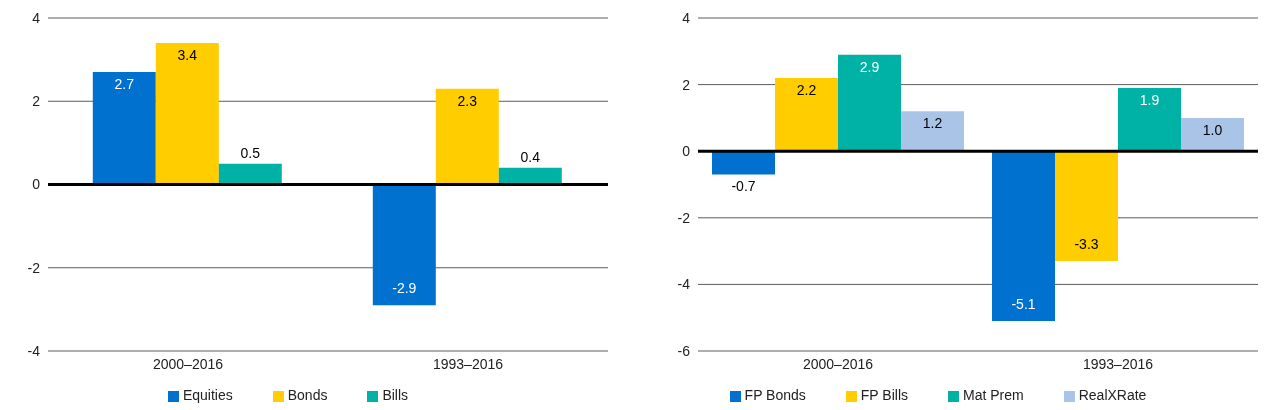 The height and width of the screenshot is (410, 1282). What do you see at coordinates (250, 152) in the screenshot?
I see `data-label: 0.5` at bounding box center [250, 152].